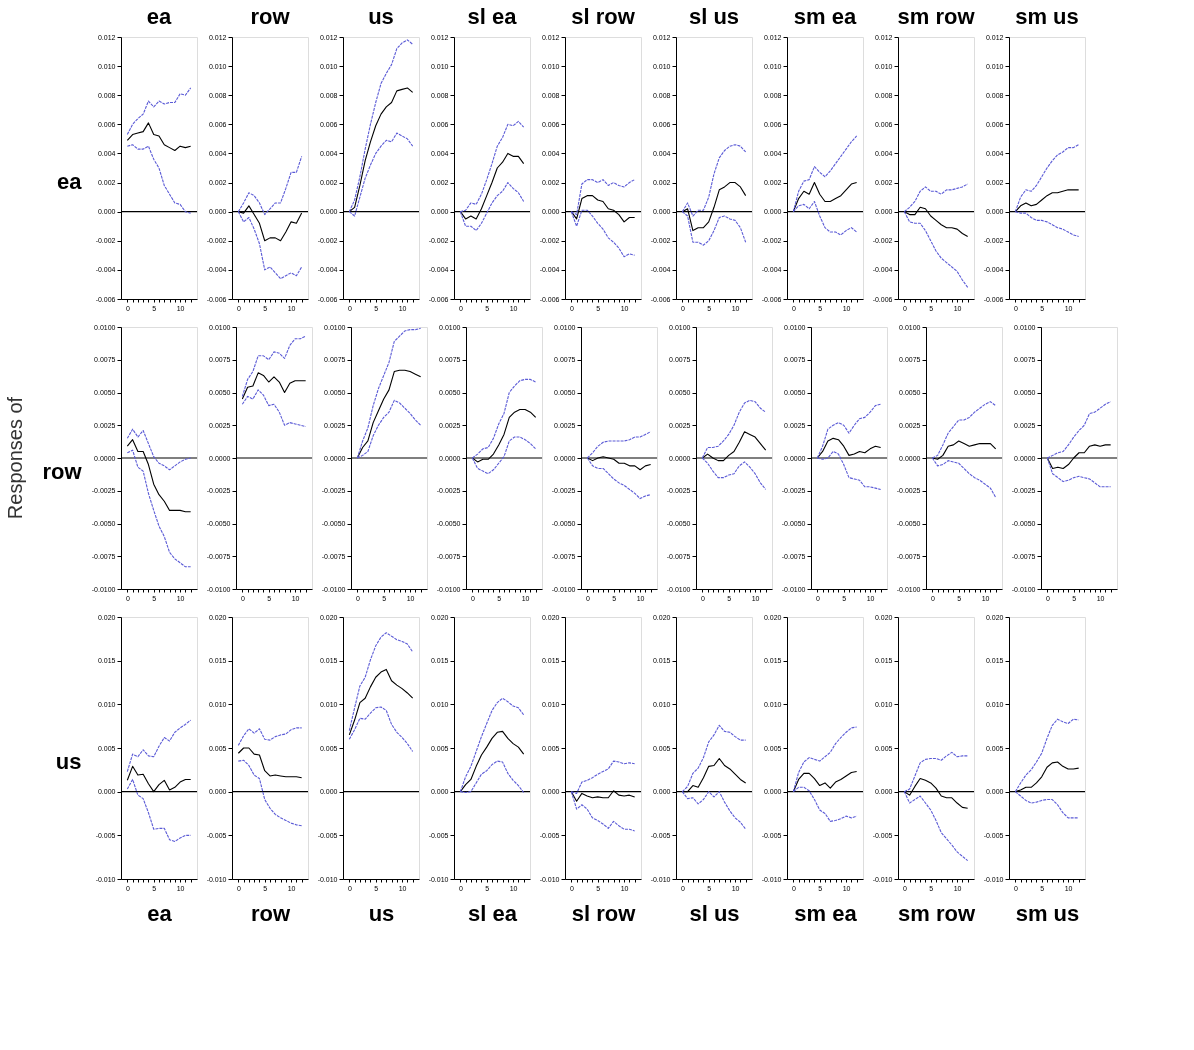 The image size is (1194, 1050). I want to click on x-axis-title: sl row, so click(604, 913).